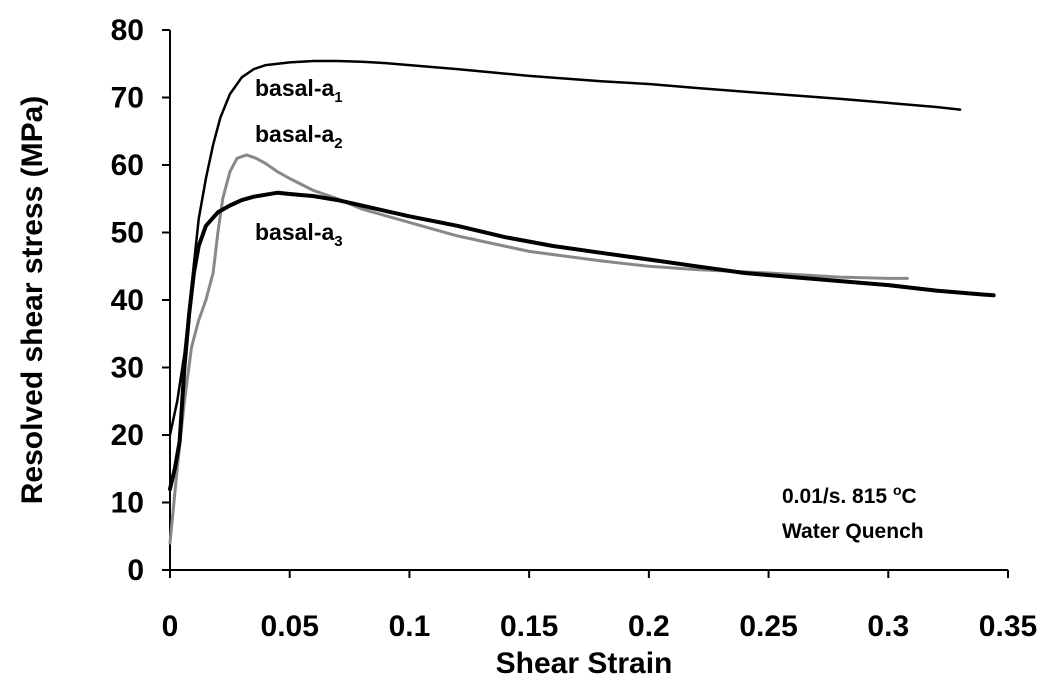  I want to click on condition-temp-unit: C, so click(909, 496).